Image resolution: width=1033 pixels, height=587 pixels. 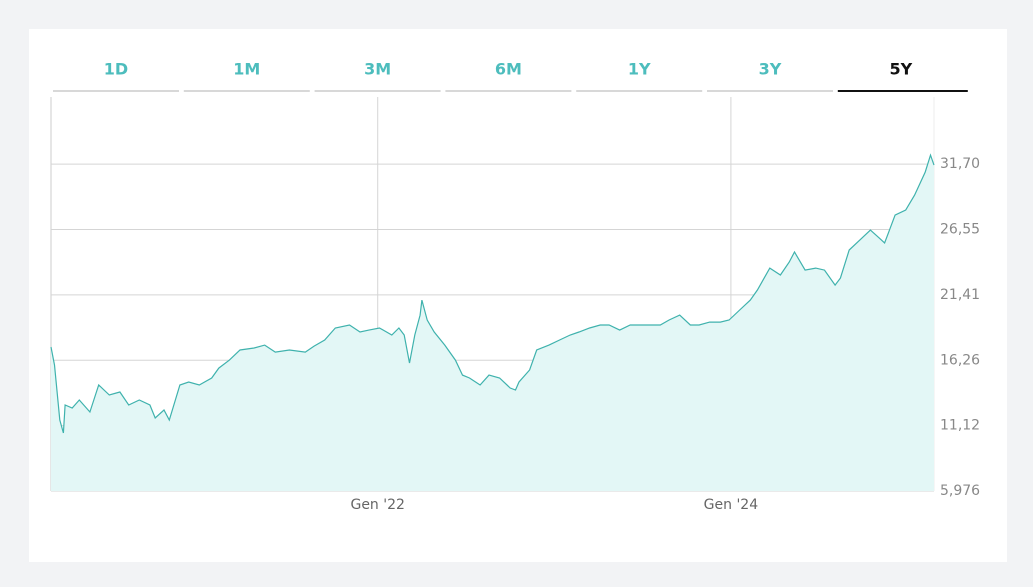 What do you see at coordinates (900, 69) in the screenshot?
I see `tab-label: 5Y` at bounding box center [900, 69].